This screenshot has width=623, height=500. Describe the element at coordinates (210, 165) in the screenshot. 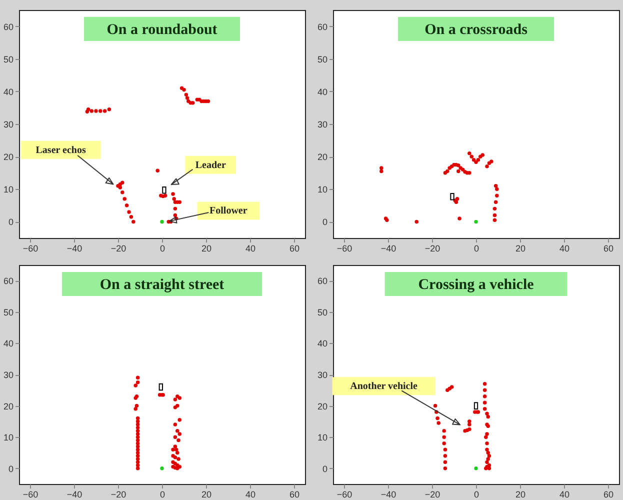

I see `annotation: Leader` at that location.